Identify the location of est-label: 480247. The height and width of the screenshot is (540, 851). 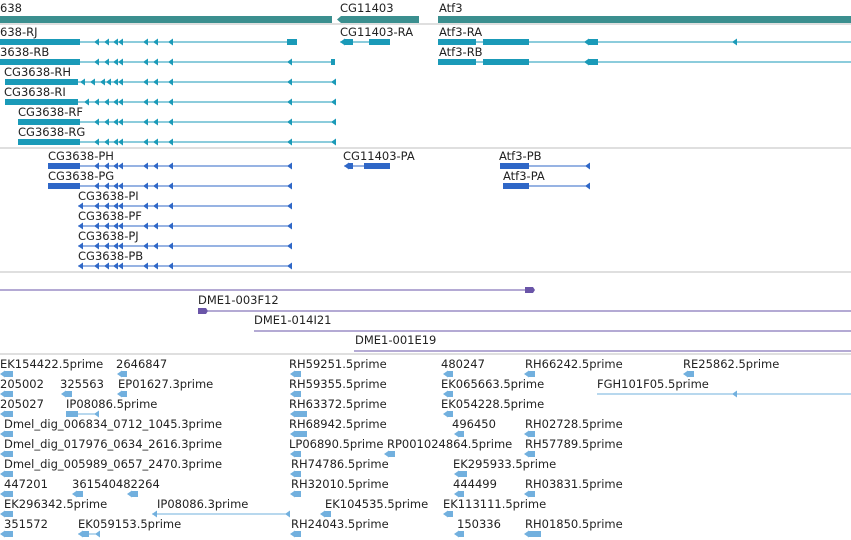
(463, 364).